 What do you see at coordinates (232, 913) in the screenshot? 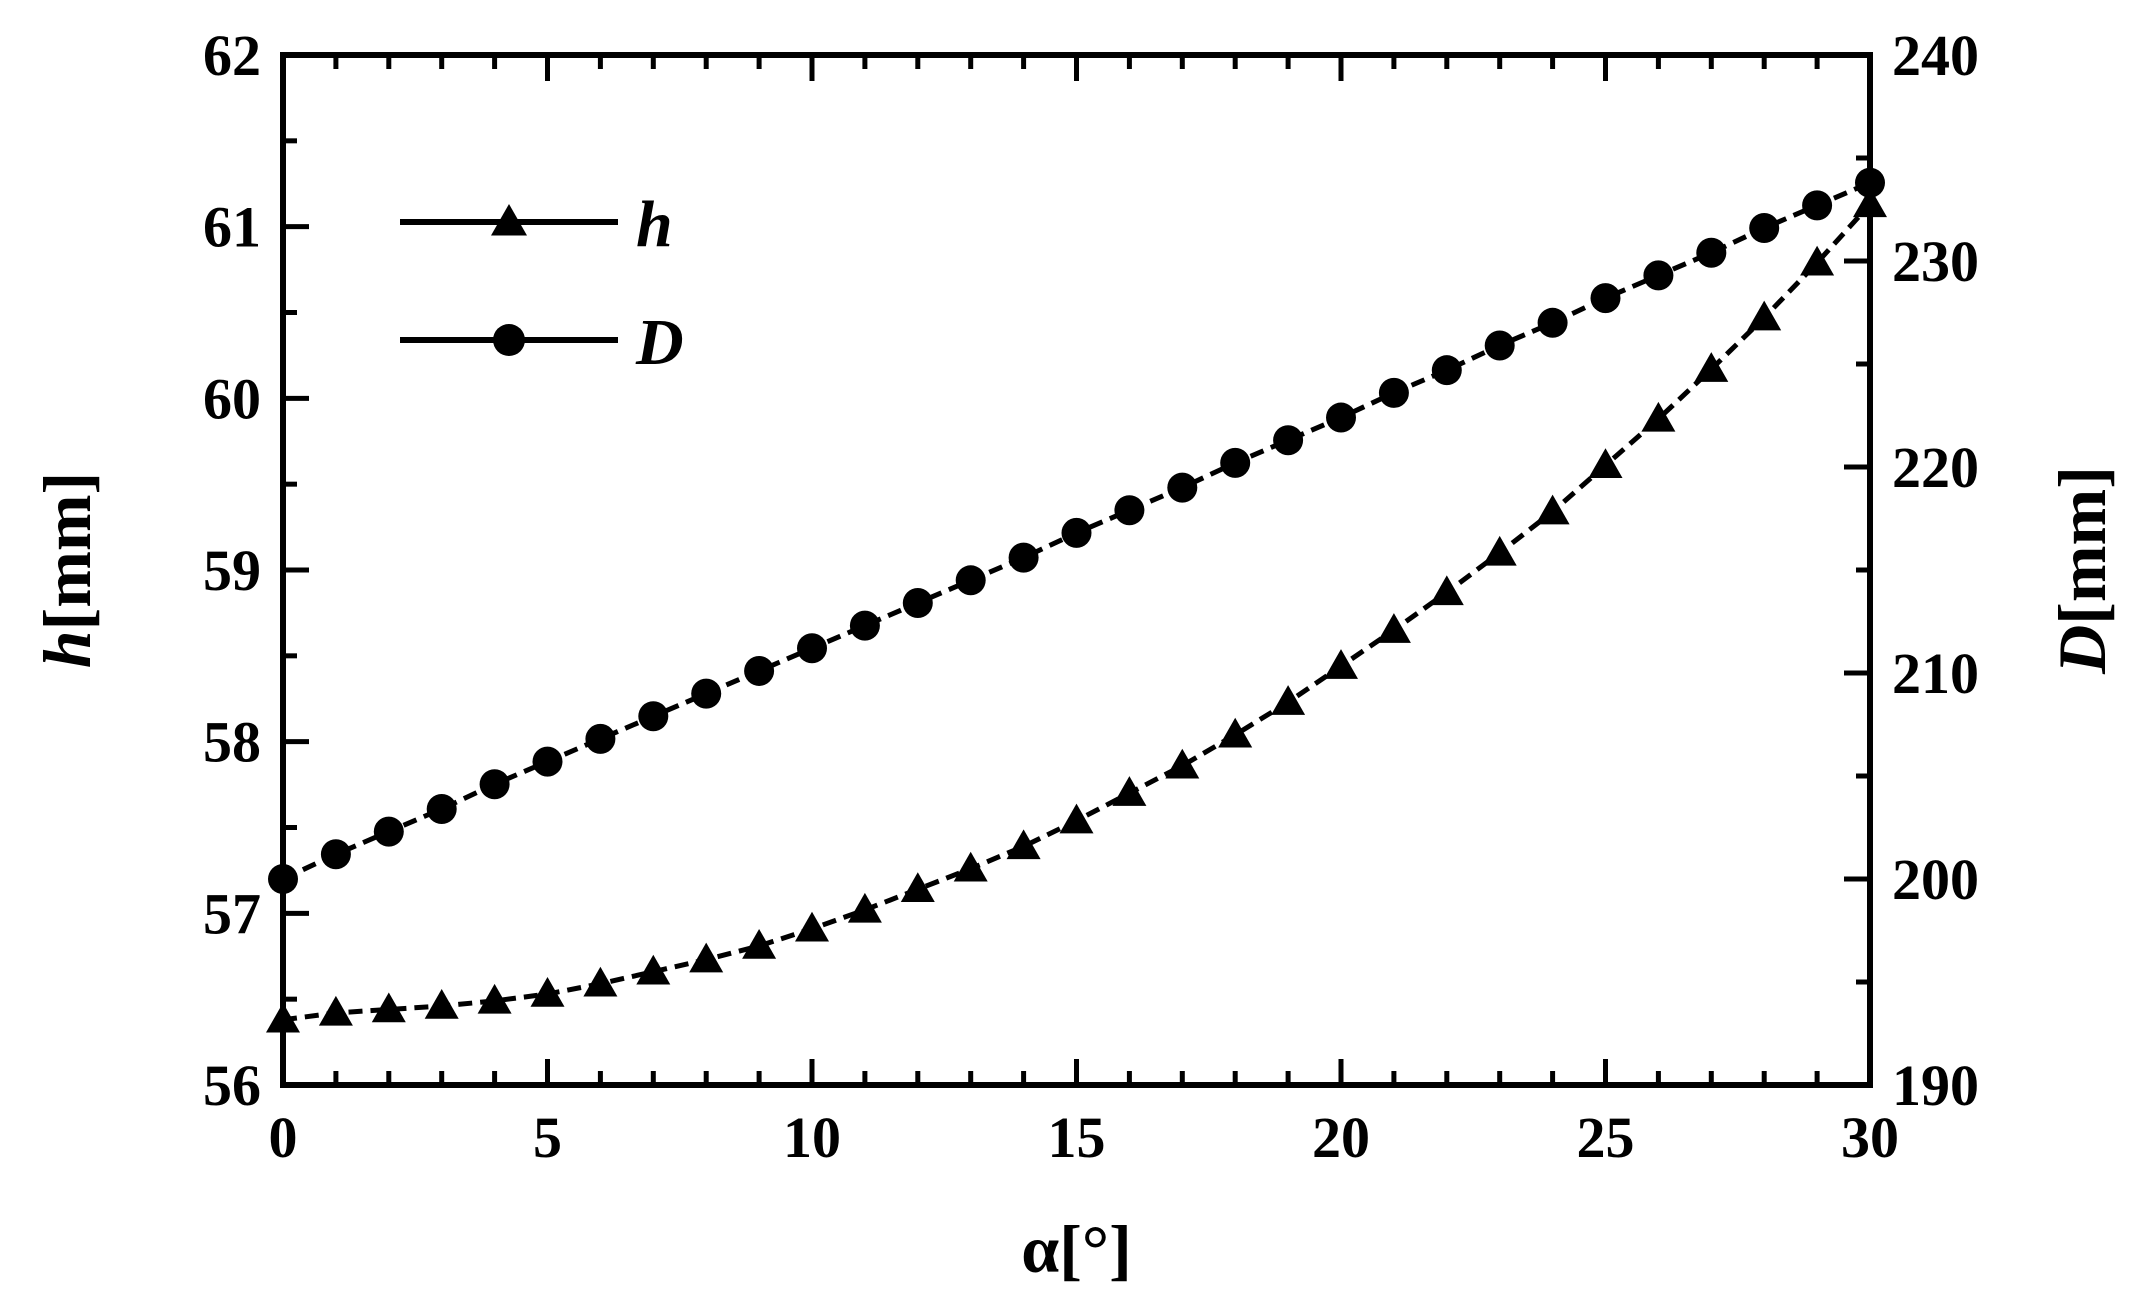
I see `y-left-tick-label: 57` at bounding box center [232, 913].